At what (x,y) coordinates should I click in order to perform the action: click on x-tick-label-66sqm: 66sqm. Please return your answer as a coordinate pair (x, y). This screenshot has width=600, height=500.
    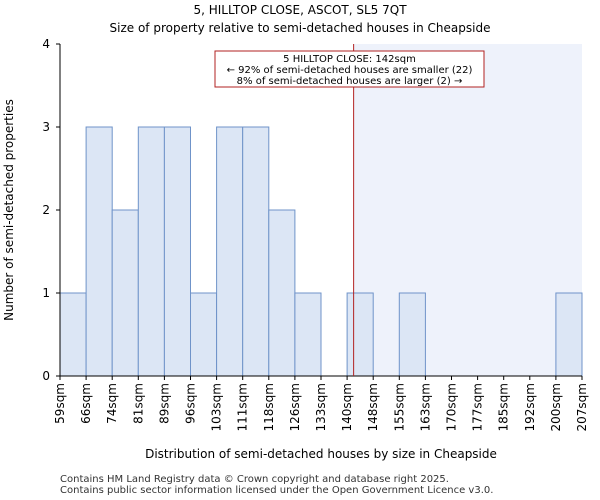
    Looking at the image, I should click on (86, 403).